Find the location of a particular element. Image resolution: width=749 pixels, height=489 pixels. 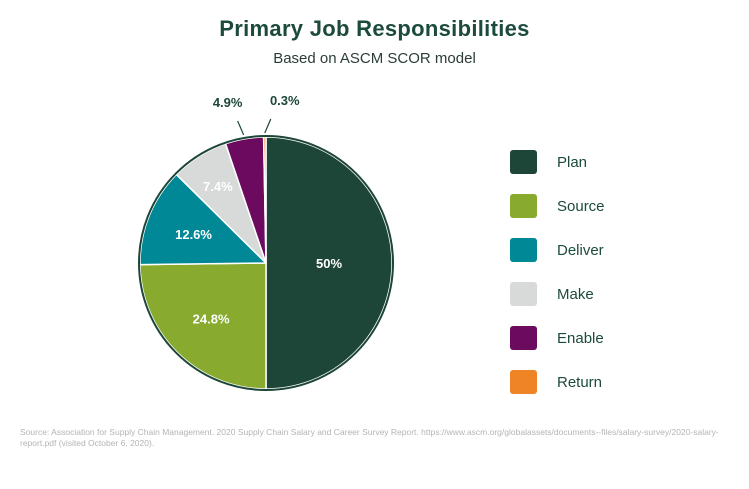

legend-label-plan: Plan is located at coordinates (572, 162).